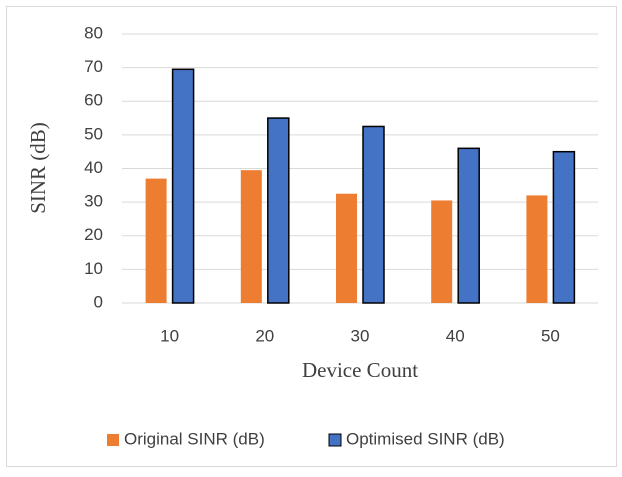  What do you see at coordinates (360, 335) in the screenshot?
I see `x-tick-label: 30` at bounding box center [360, 335].